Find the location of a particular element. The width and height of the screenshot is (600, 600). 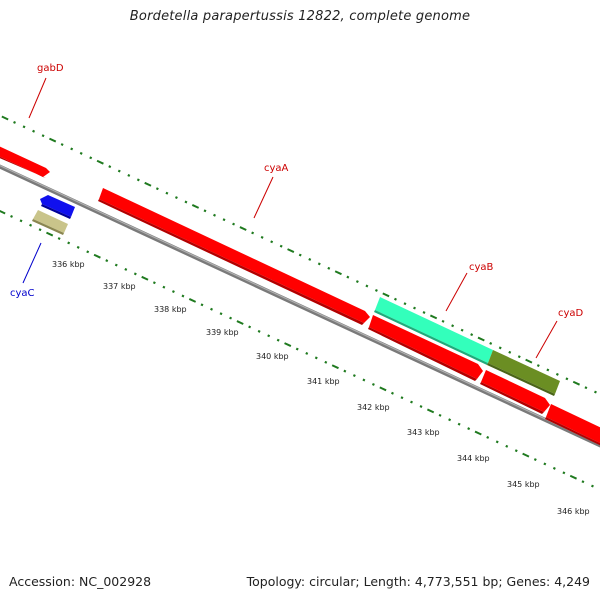

scale-label-339: 339 kbp is located at coordinates (222, 332).